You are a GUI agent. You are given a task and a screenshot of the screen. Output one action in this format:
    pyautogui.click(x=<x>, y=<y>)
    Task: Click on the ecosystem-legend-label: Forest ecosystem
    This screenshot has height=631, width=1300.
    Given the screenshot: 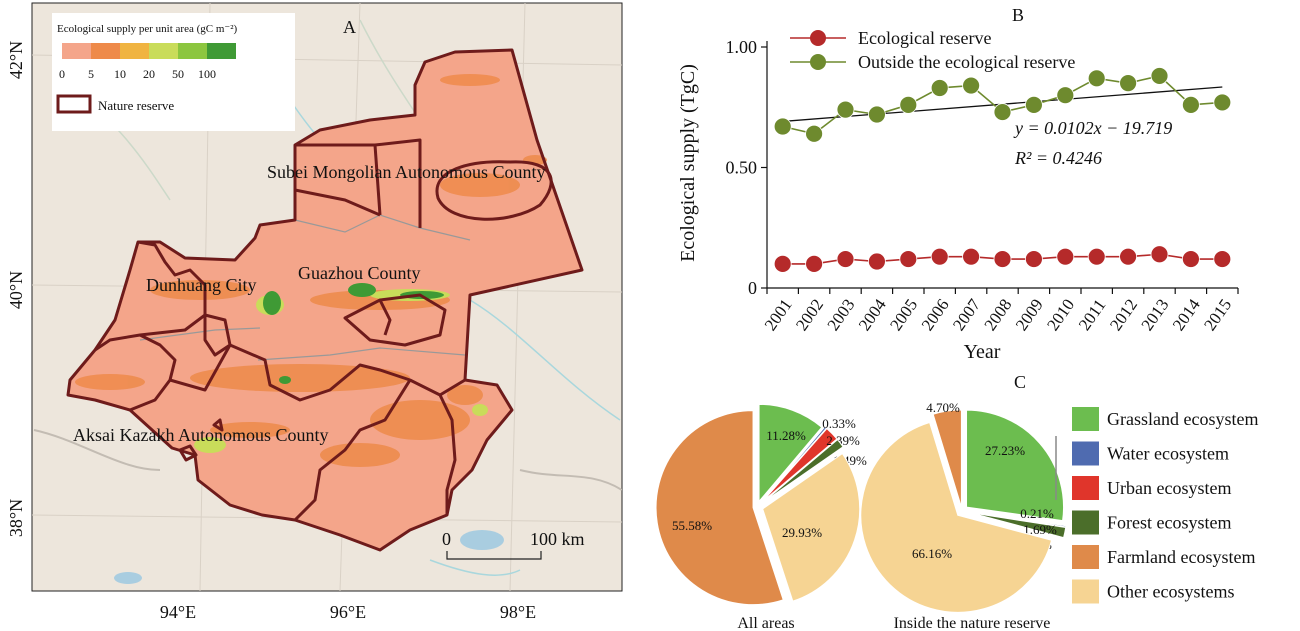 What is the action you would take?
    pyautogui.click(x=1169, y=523)
    